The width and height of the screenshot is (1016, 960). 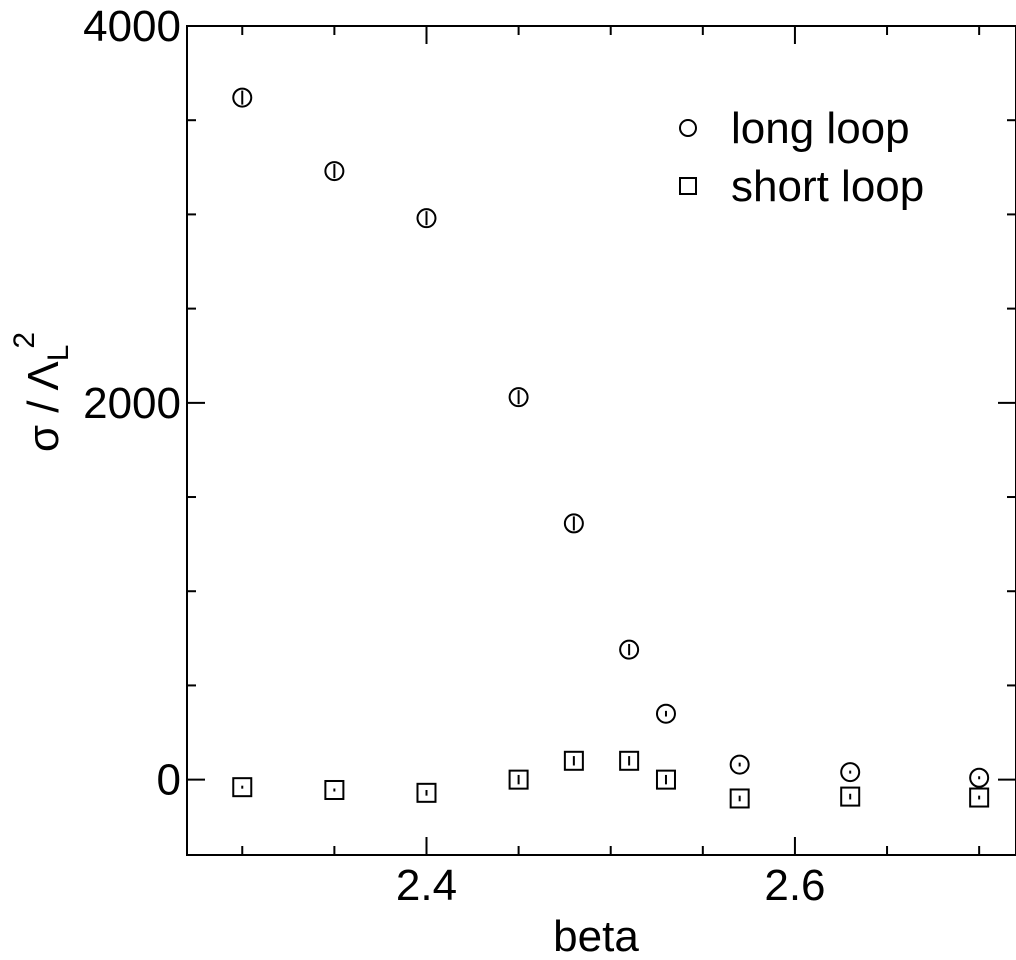 What do you see at coordinates (169, 780) in the screenshot?
I see `y-tick-label: 0` at bounding box center [169, 780].